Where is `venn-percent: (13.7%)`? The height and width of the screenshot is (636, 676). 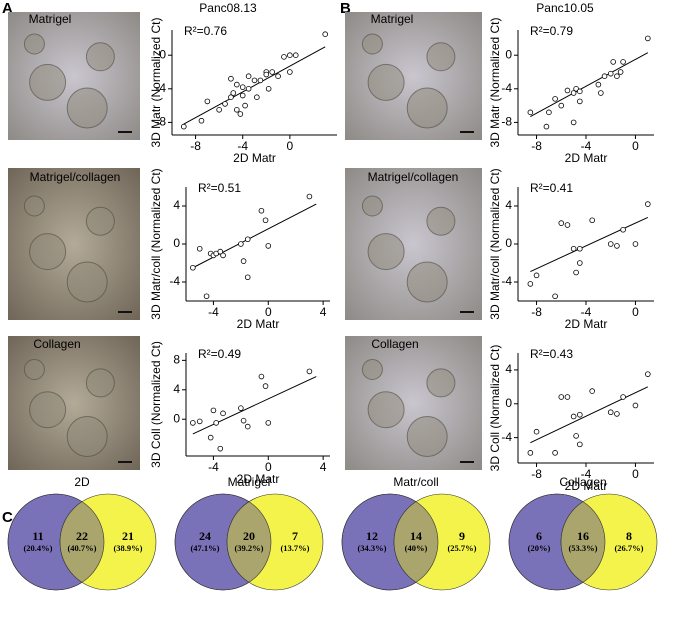 venn-percent: (13.7%) is located at coordinates (294, 548).